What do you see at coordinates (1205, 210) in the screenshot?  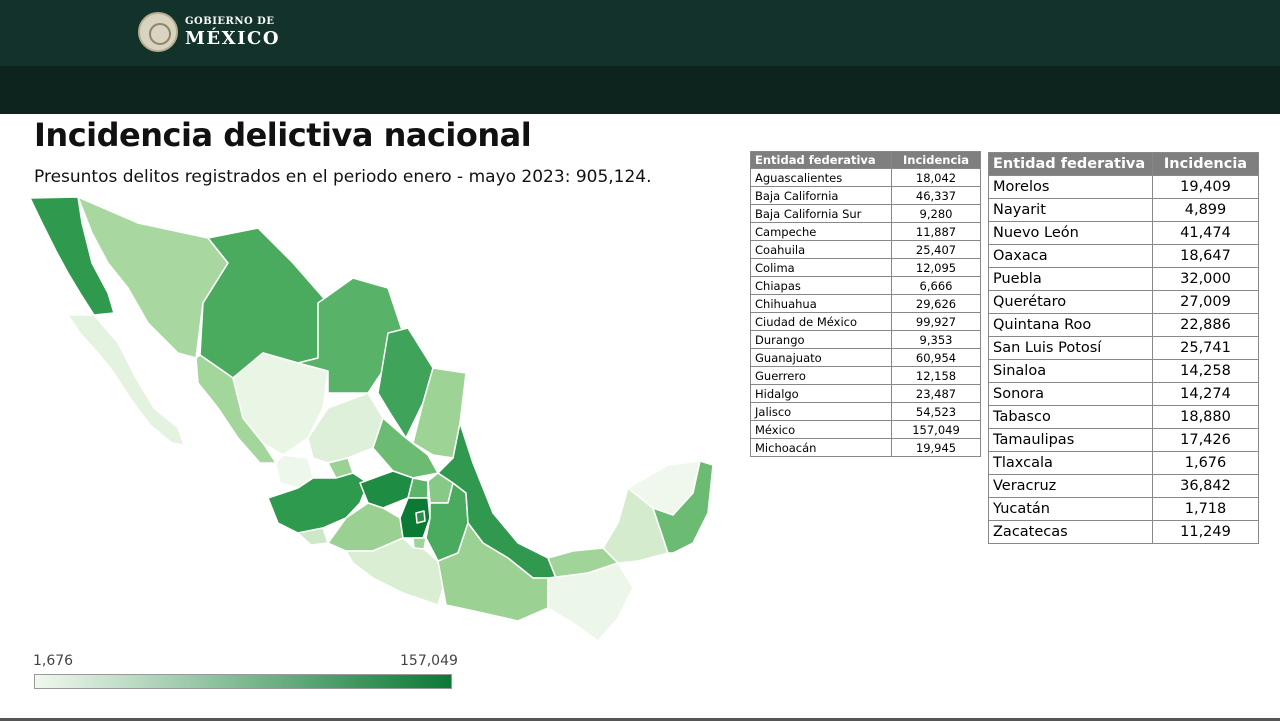 I see `value-cell: 4,899` at bounding box center [1205, 210].